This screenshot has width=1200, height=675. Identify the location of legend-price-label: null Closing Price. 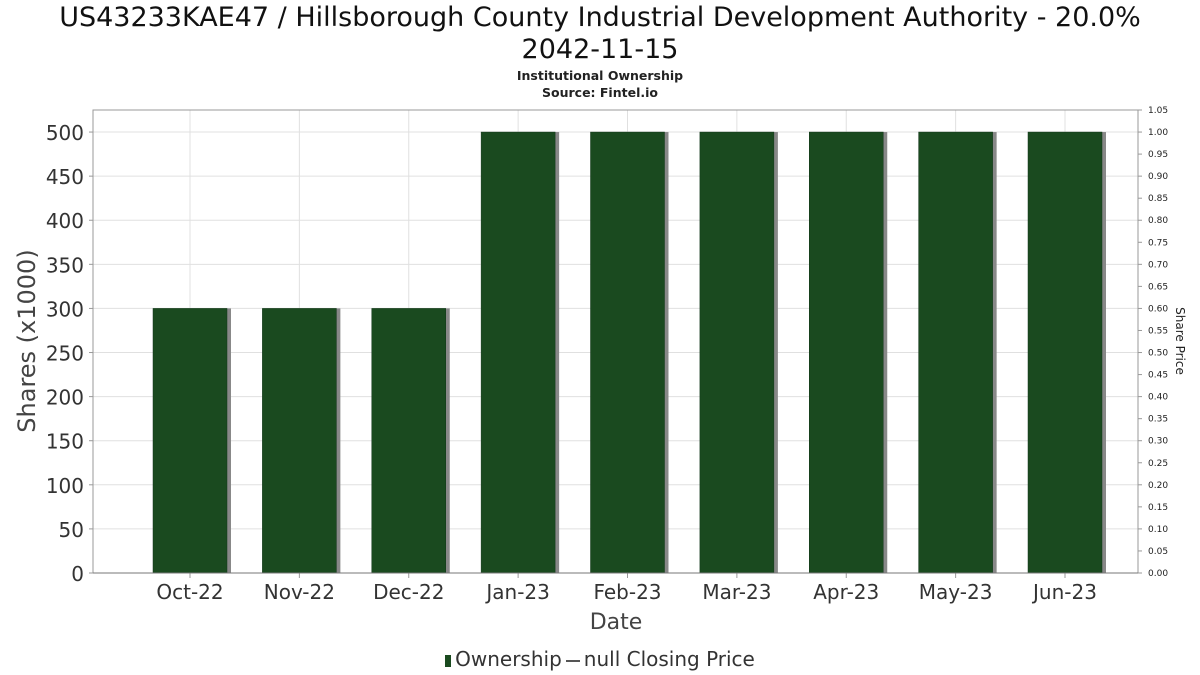
(669, 659).